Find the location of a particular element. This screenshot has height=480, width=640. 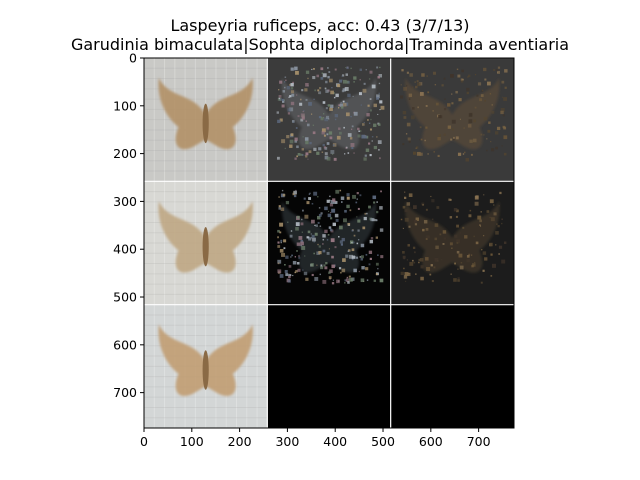

cell-background is located at coordinates (329, 366).